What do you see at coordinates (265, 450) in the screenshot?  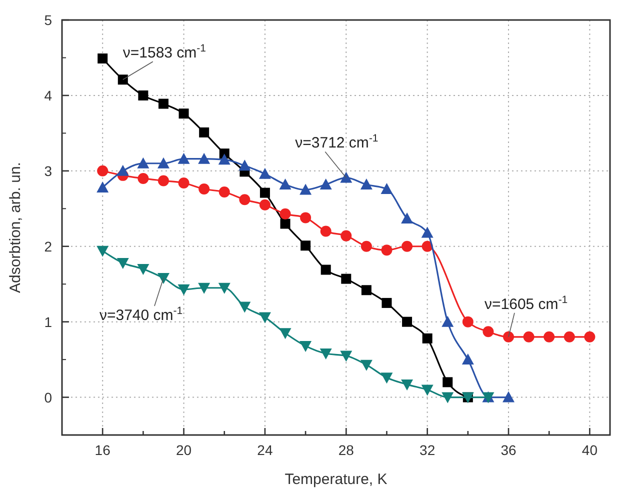 I see `x-tick-label: 24` at bounding box center [265, 450].